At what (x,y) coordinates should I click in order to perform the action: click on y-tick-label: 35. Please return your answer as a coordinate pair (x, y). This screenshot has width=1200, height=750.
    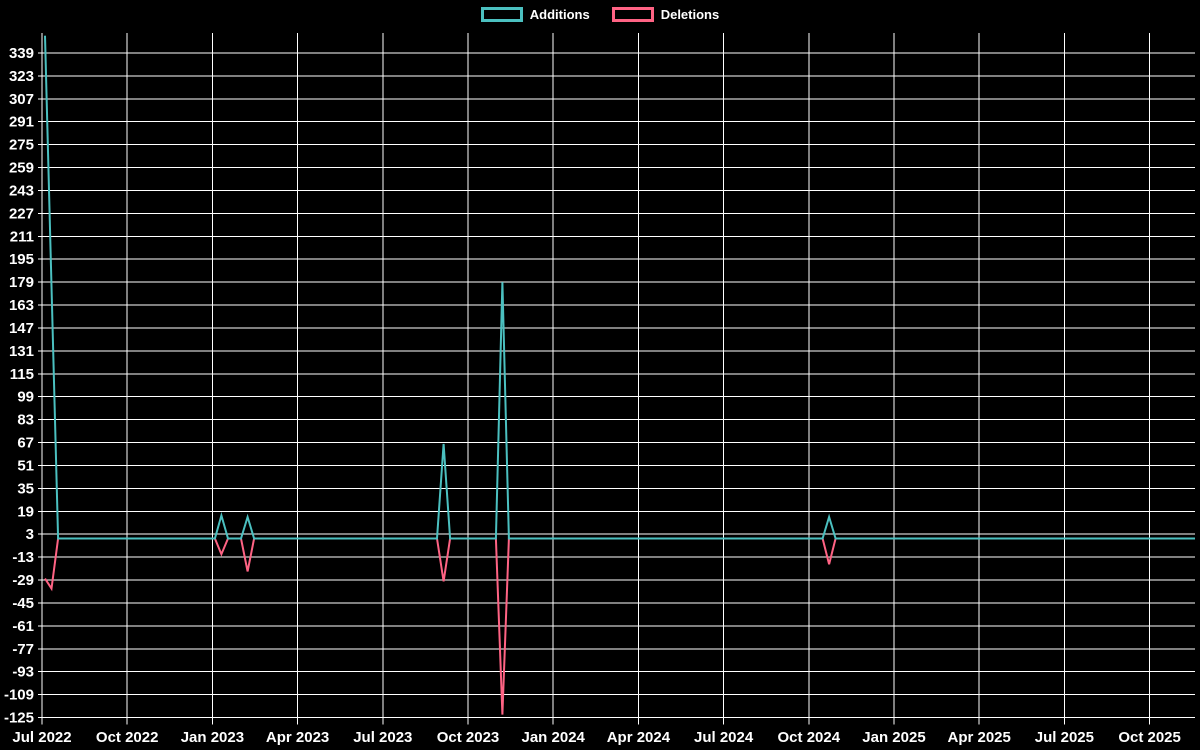
    Looking at the image, I should click on (25, 488).